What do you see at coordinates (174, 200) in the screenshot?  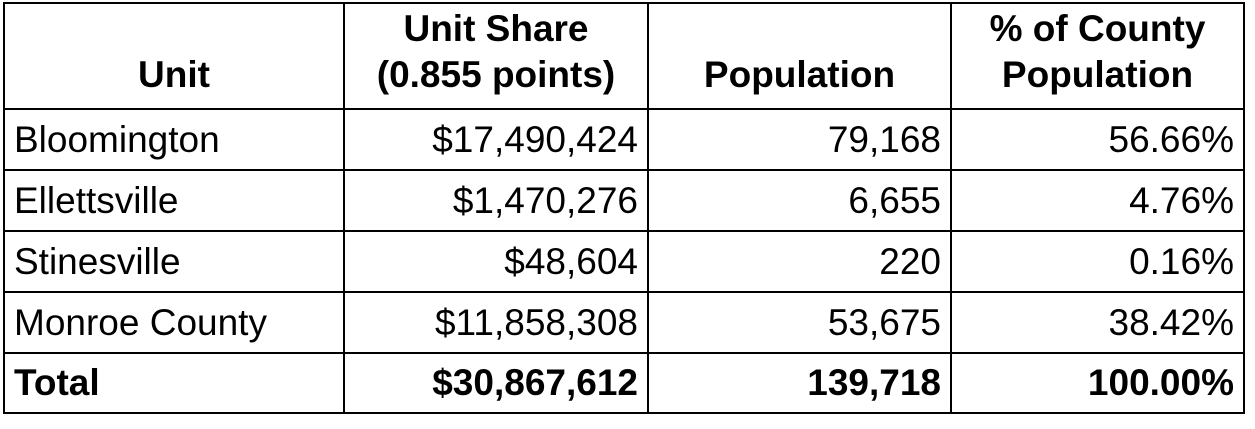 I see `cell-unit: Ellettsville` at bounding box center [174, 200].